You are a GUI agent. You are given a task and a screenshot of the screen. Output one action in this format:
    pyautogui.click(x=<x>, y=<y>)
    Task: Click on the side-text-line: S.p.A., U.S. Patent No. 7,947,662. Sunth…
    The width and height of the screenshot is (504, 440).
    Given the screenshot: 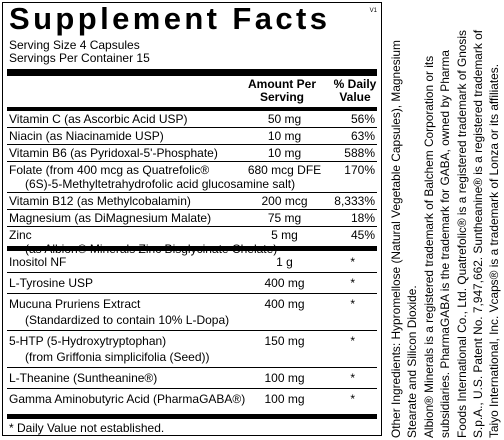 What is the action you would take?
    pyautogui.click(x=478, y=234)
    